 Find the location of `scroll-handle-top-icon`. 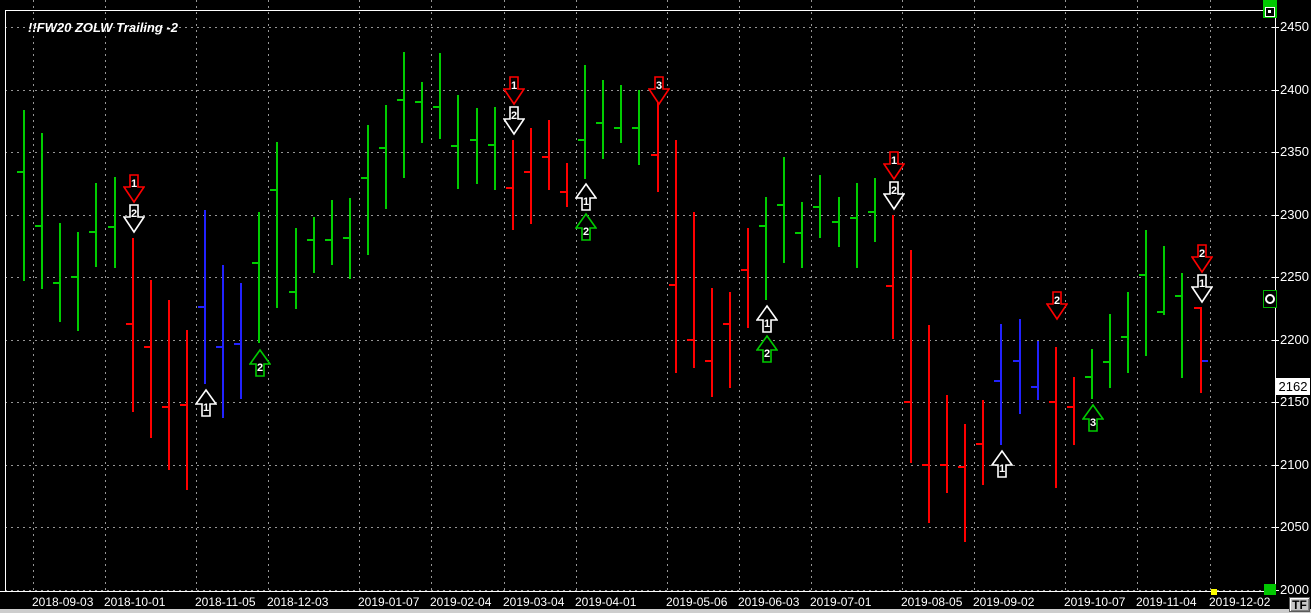

scroll-handle-top-icon is located at coordinates (1270, 9).